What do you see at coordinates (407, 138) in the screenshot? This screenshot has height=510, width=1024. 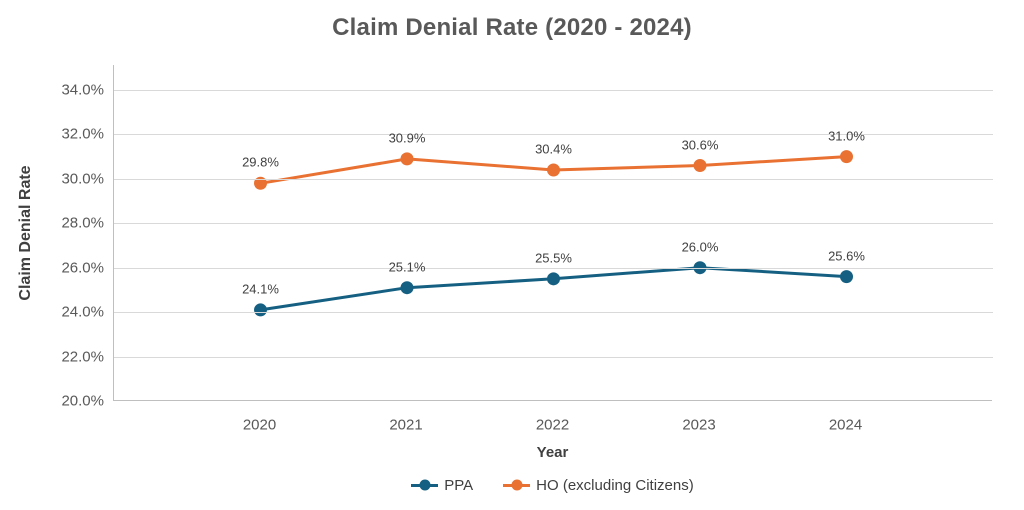 I see `data-label: 30.9%` at bounding box center [407, 138].